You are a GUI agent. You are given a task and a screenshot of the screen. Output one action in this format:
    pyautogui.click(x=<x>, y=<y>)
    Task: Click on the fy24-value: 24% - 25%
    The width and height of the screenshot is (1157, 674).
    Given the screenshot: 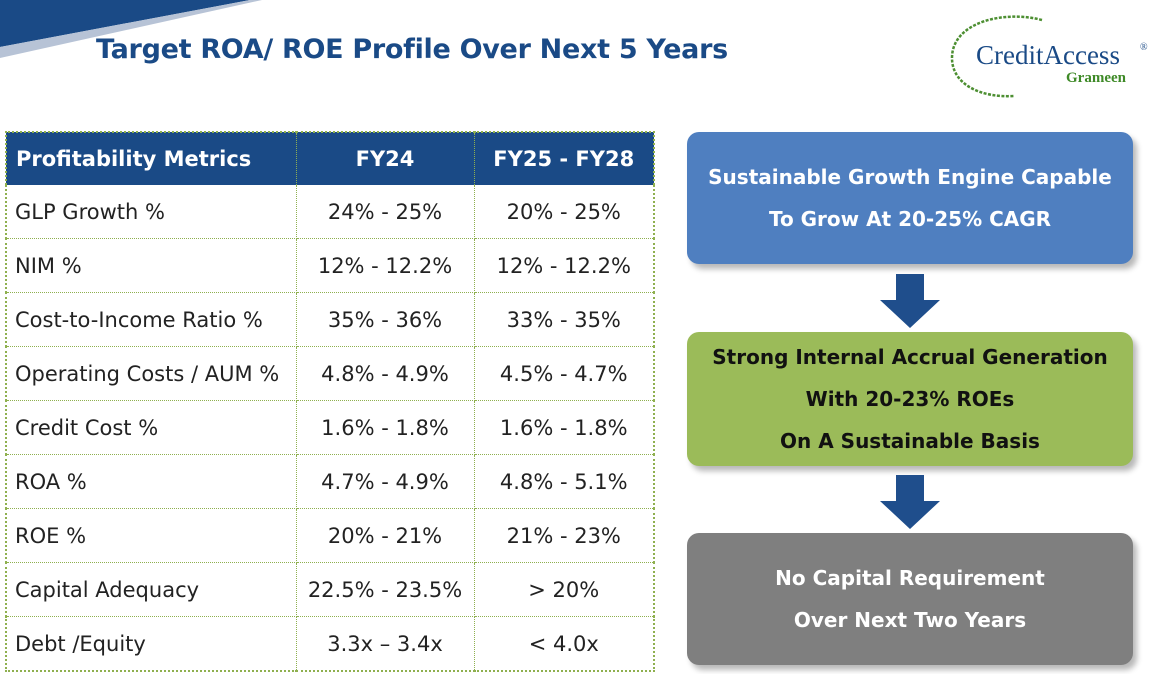 What is the action you would take?
    pyautogui.click(x=385, y=212)
    